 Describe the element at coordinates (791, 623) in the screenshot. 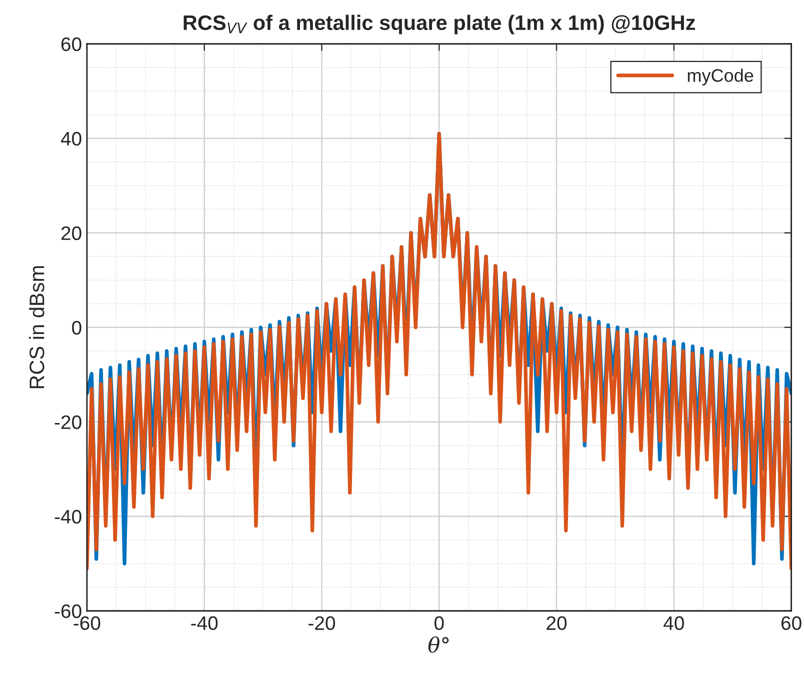

I see `x-tick-label: 60` at that location.